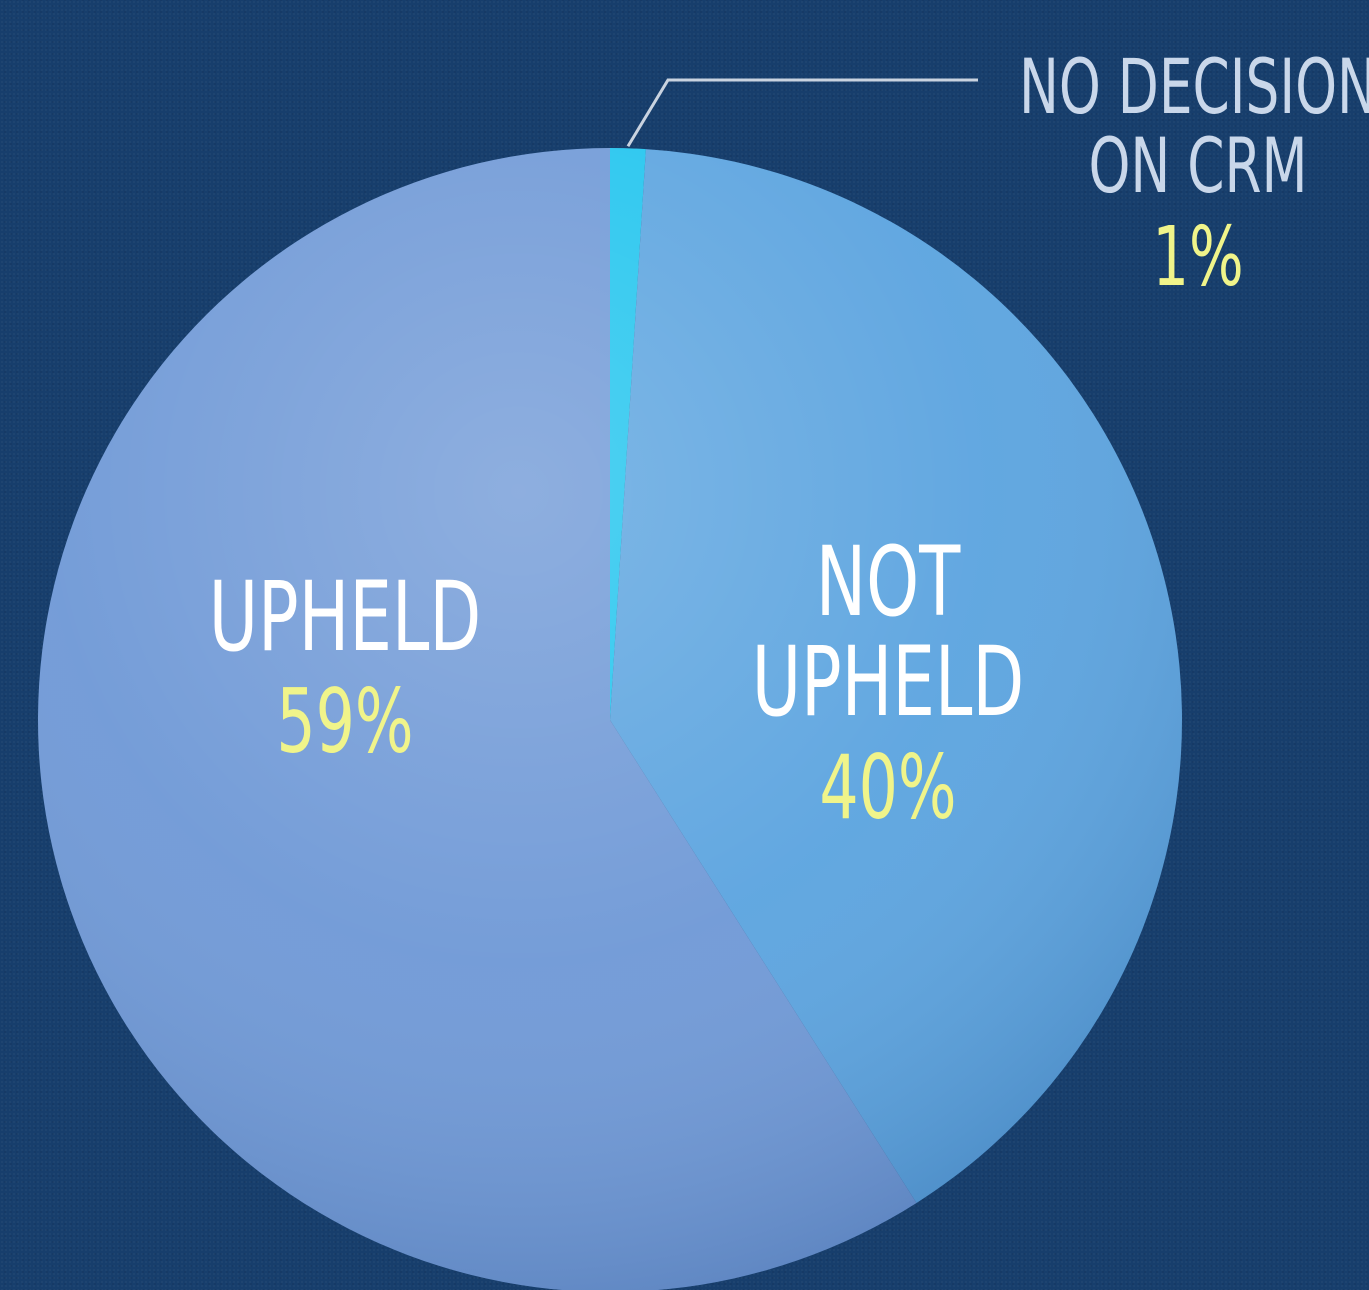  What do you see at coordinates (802, 113) in the screenshot?
I see `leader-line-no-decision` at bounding box center [802, 113].